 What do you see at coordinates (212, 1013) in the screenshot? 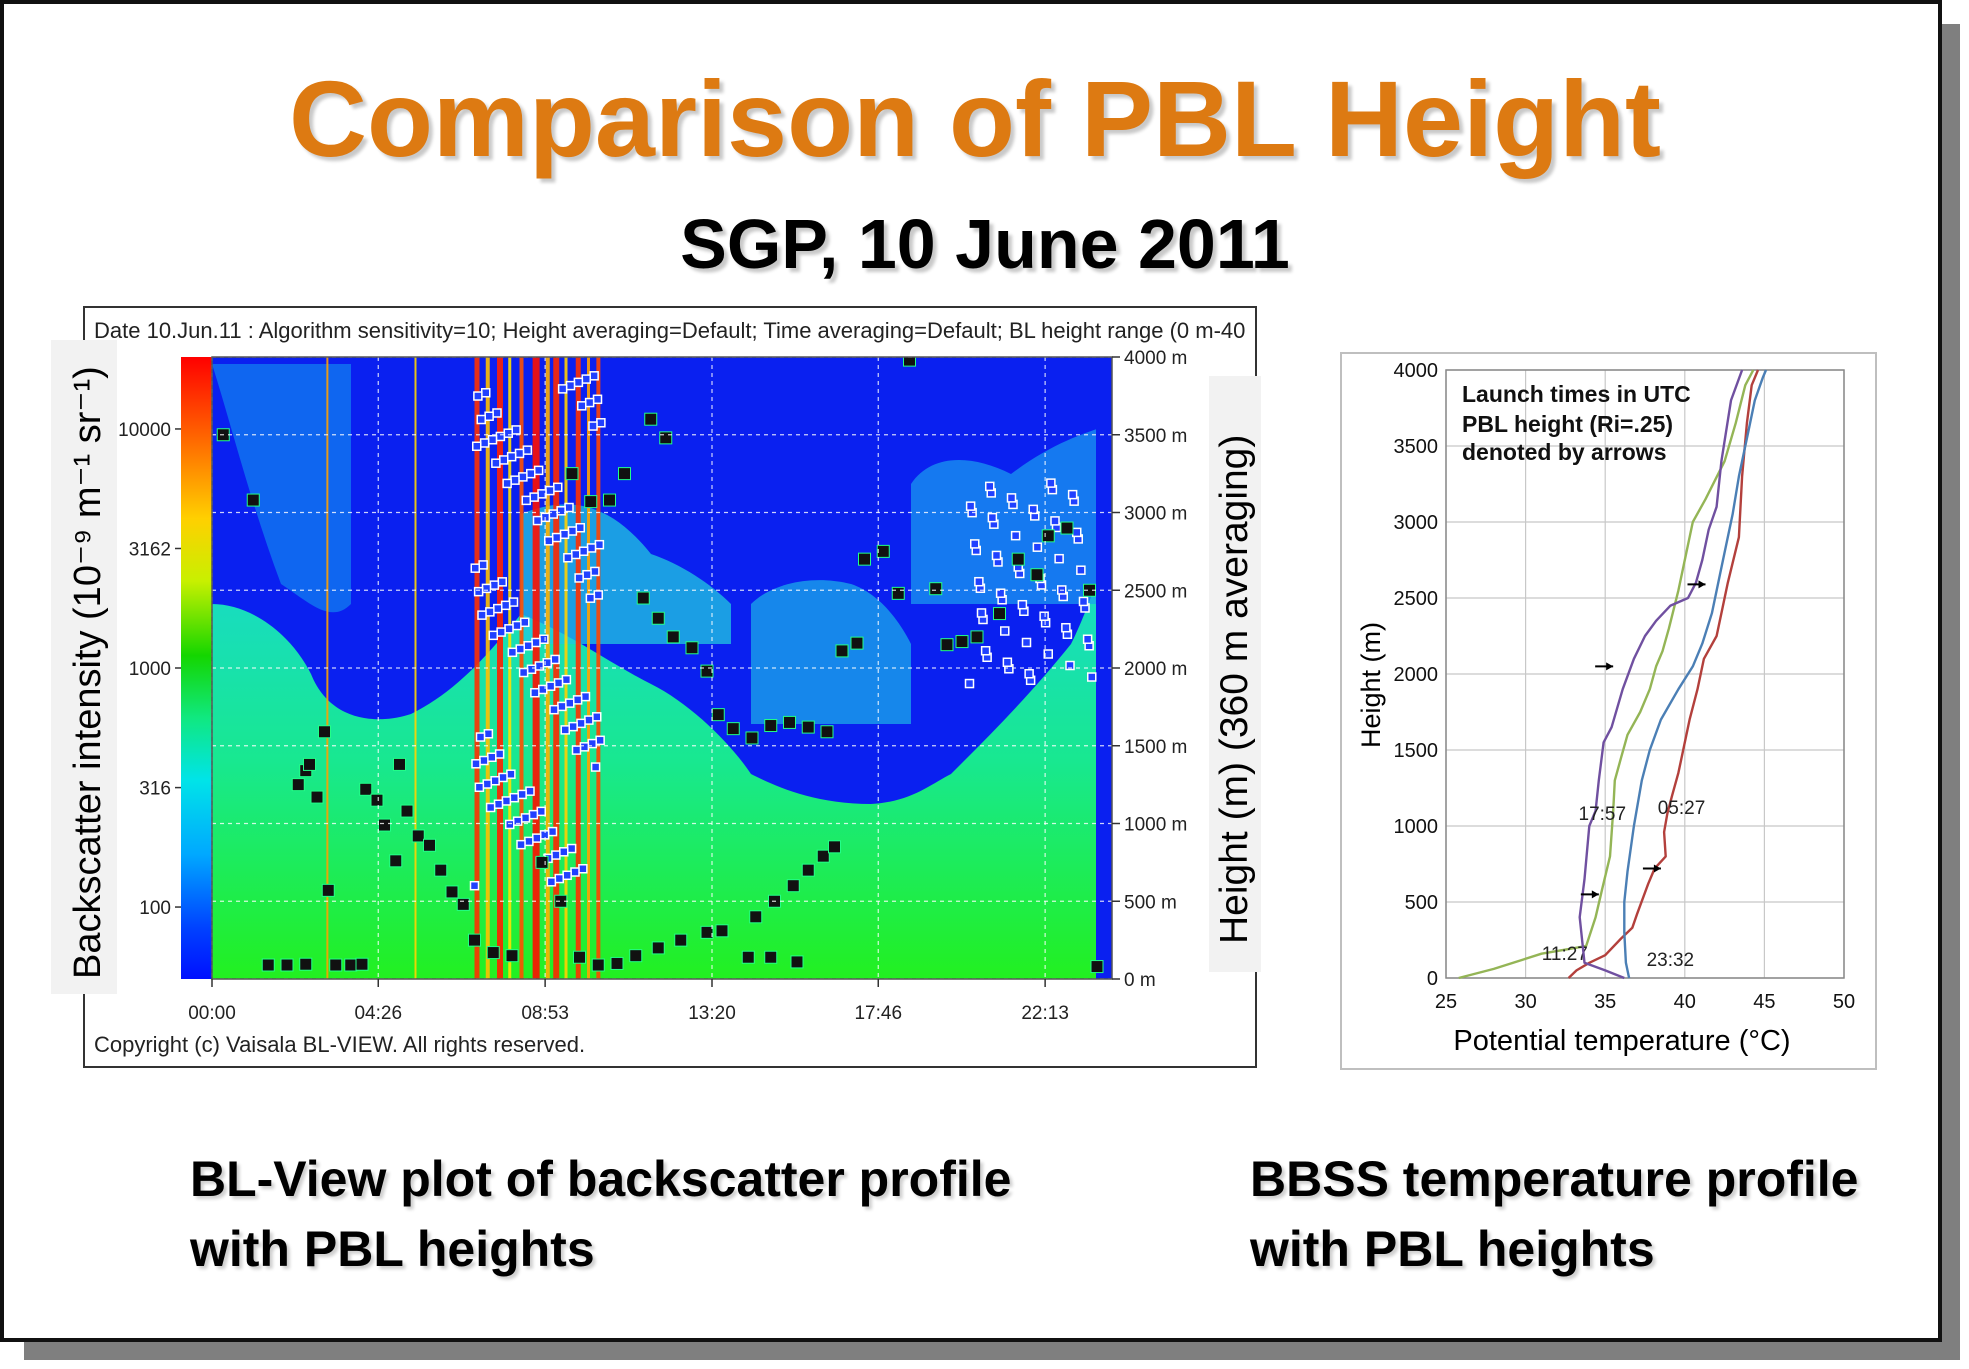
I see `time-tick-label: 00:00` at bounding box center [212, 1013].